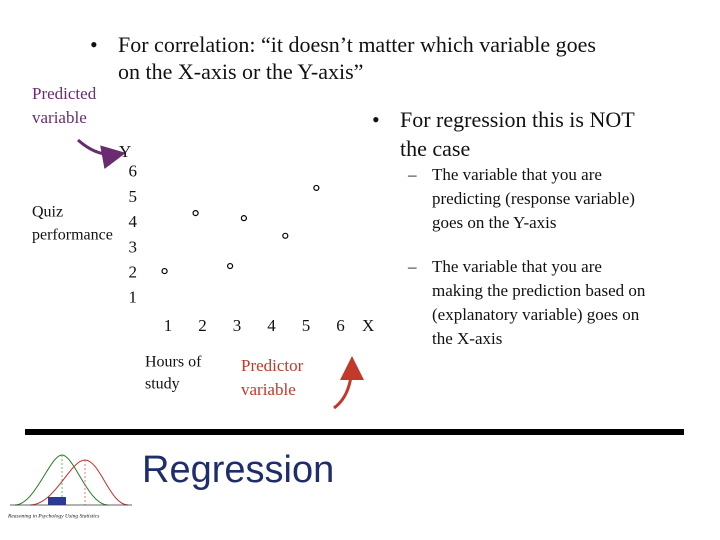  Describe the element at coordinates (47, 212) in the screenshot. I see `y-axis-title: Quiz` at that location.